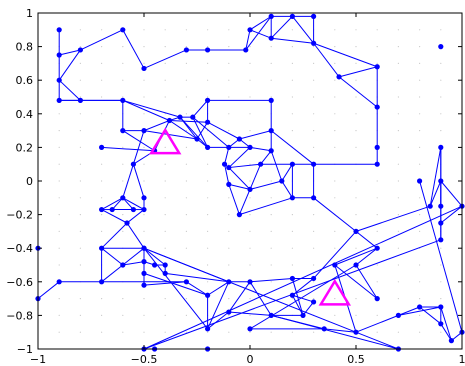 The width and height of the screenshot is (465, 366). What do you see at coordinates (165, 141) in the screenshot?
I see `triangle-marker` at bounding box center [165, 141].